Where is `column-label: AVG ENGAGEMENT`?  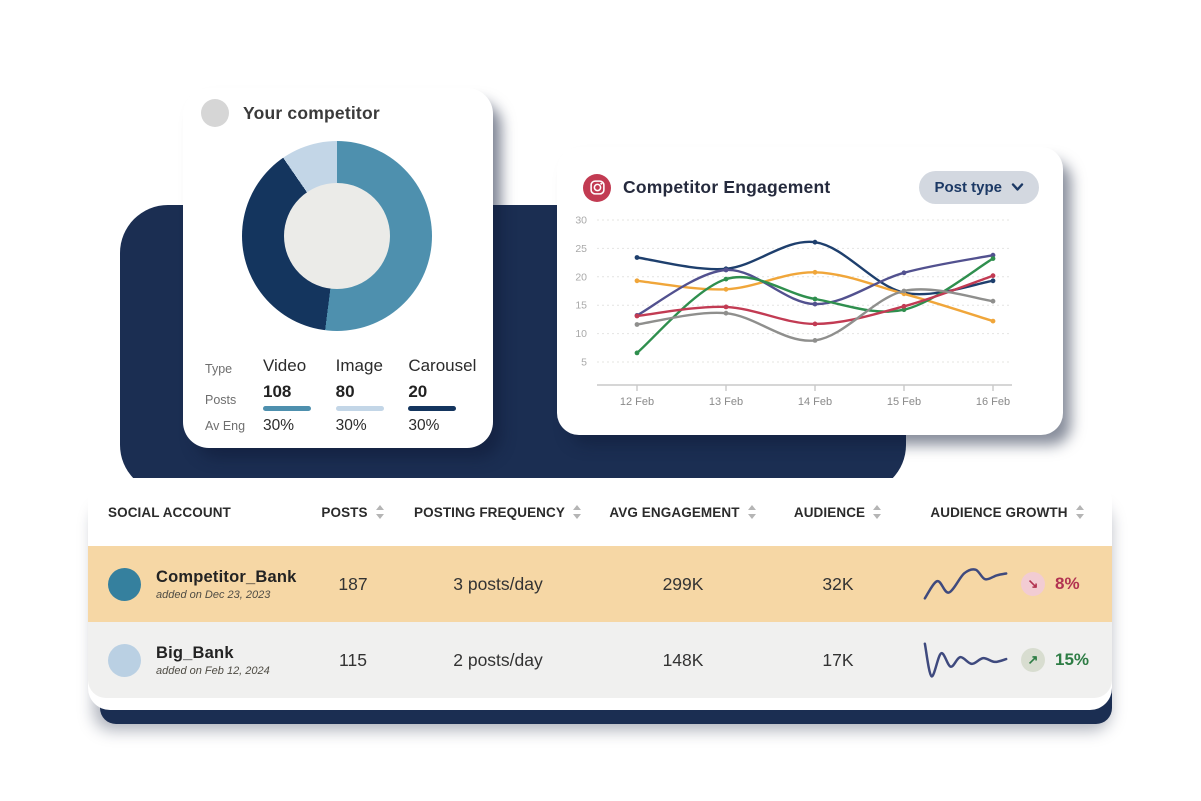
column-label: AVG ENGAGEMENT is located at coordinates (674, 512).